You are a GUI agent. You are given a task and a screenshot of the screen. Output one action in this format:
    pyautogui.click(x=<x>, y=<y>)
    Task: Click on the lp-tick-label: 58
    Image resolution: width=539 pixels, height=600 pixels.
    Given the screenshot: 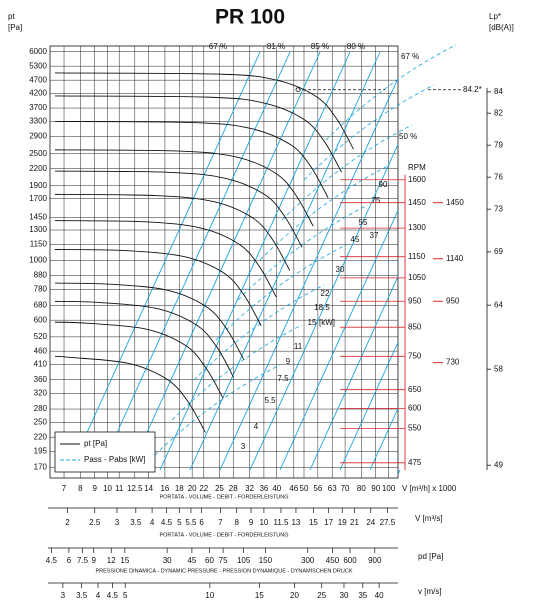 What is the action you would take?
    pyautogui.click(x=498, y=368)
    